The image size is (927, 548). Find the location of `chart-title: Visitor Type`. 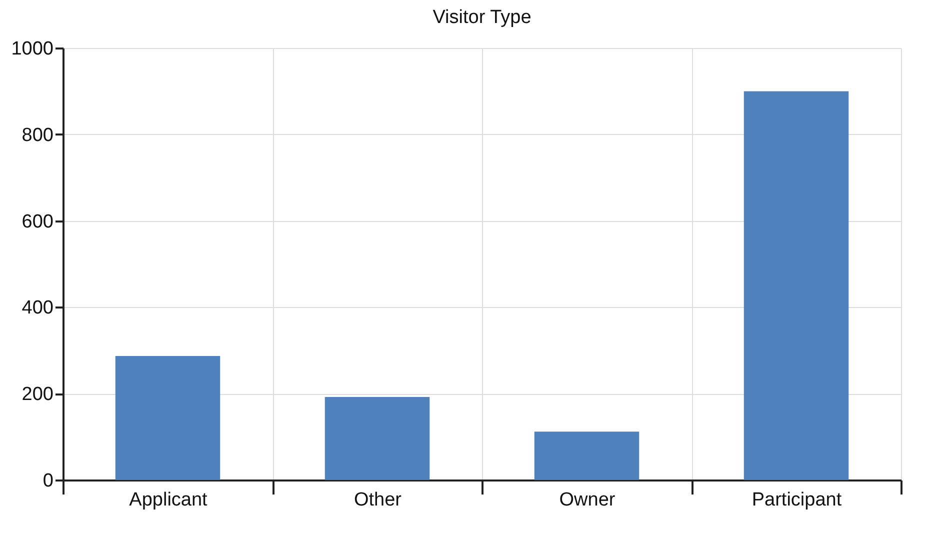

chart-title: Visitor Type is located at coordinates (482, 17).